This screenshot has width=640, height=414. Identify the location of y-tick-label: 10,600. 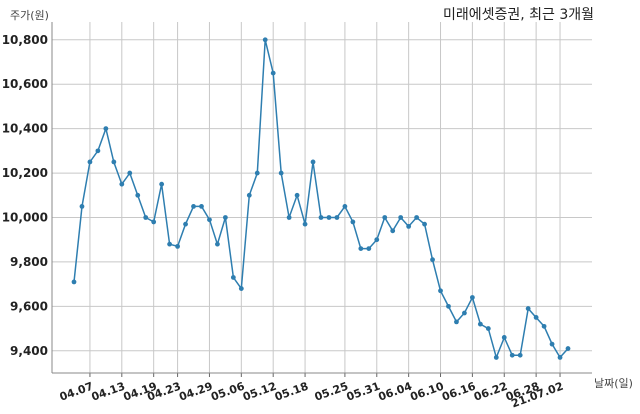
(25, 84).